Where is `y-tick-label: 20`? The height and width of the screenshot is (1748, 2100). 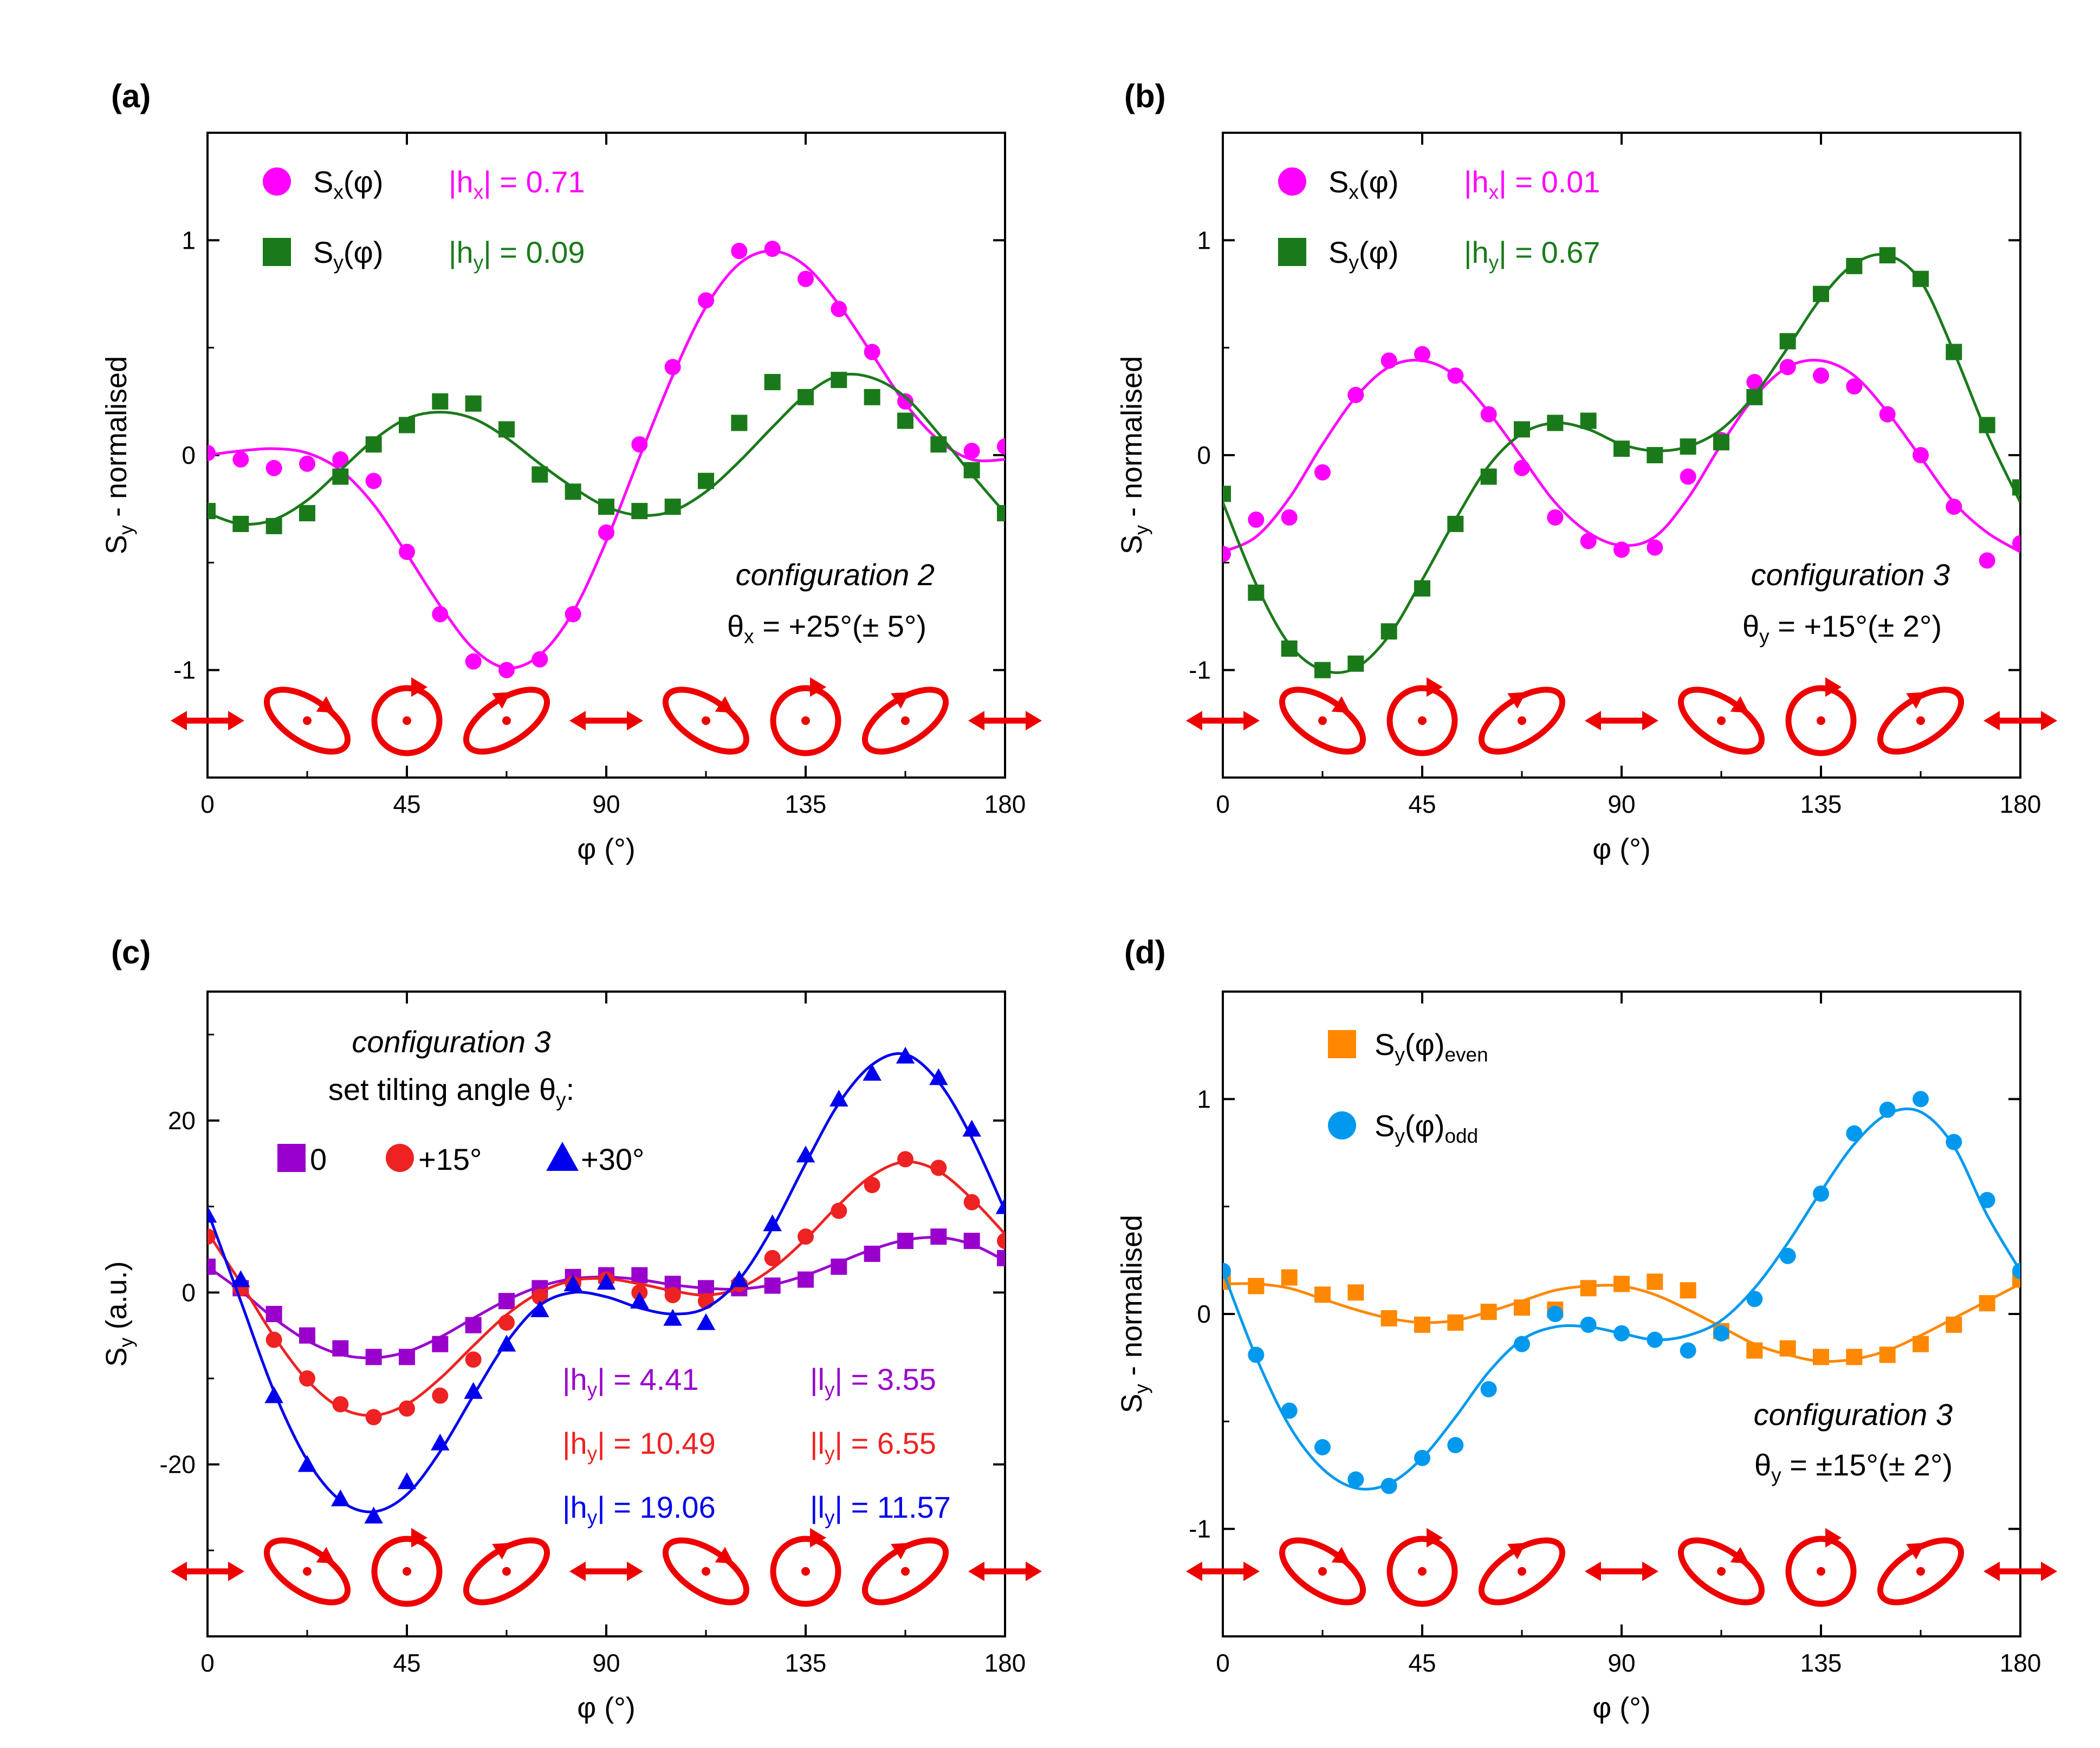 y-tick-label: 20 is located at coordinates (182, 1121).